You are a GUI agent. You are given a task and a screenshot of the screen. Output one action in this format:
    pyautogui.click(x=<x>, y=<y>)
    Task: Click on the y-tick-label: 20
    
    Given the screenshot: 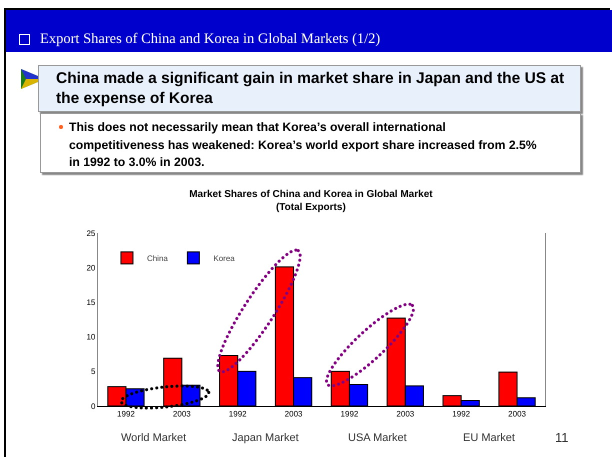 What is the action you would take?
    pyautogui.click(x=91, y=267)
    